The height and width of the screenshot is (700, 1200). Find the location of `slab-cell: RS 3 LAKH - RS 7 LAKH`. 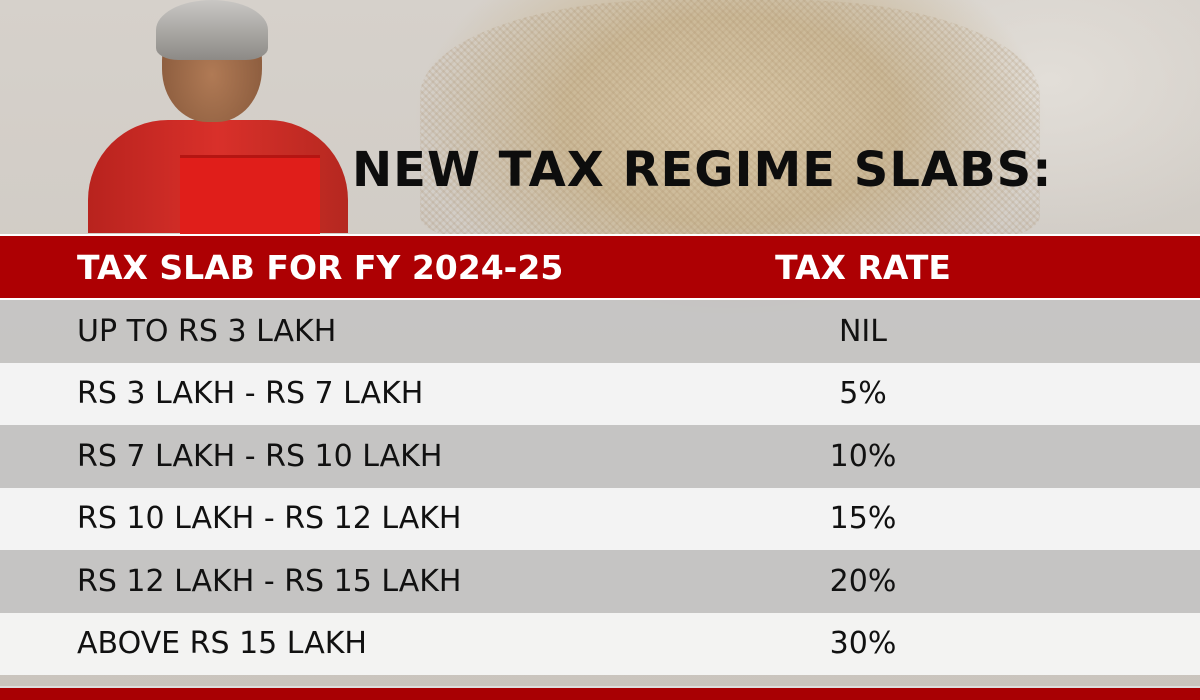

slab-cell: RS 3 LAKH - RS 7 LAKH is located at coordinates (250, 394).